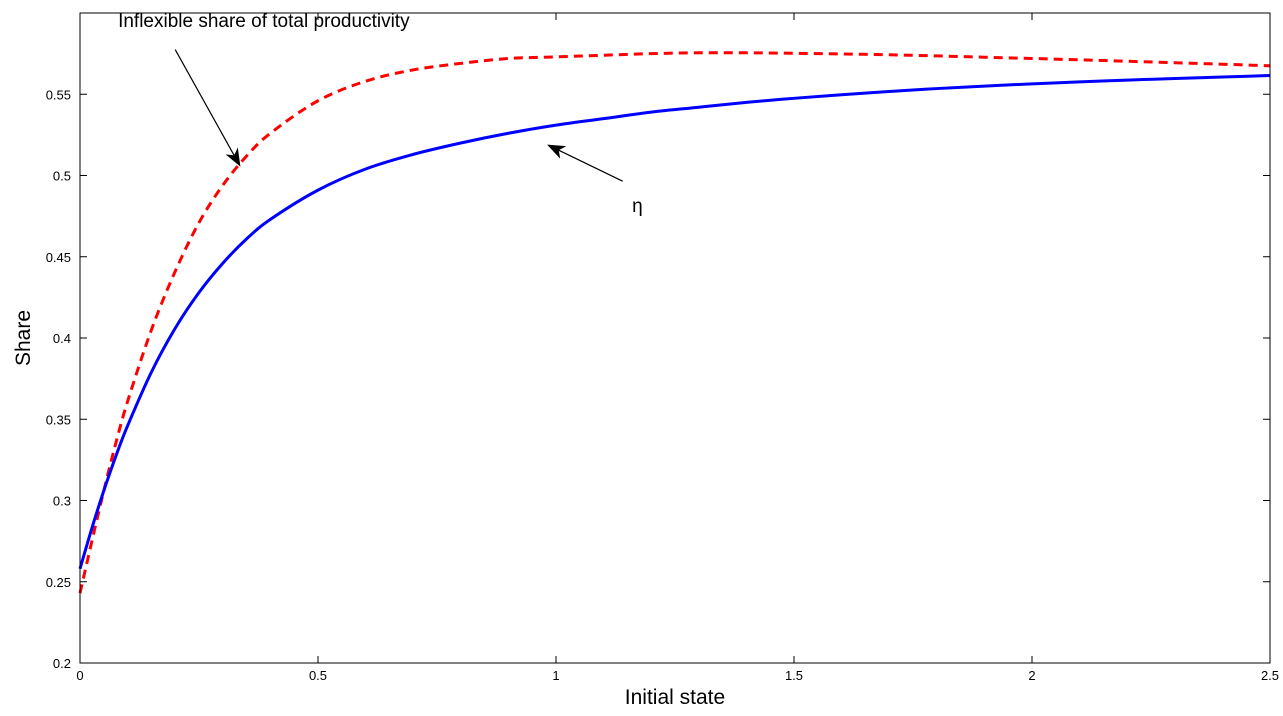  I want to click on y-tick-label: 0.55, so click(58, 94).